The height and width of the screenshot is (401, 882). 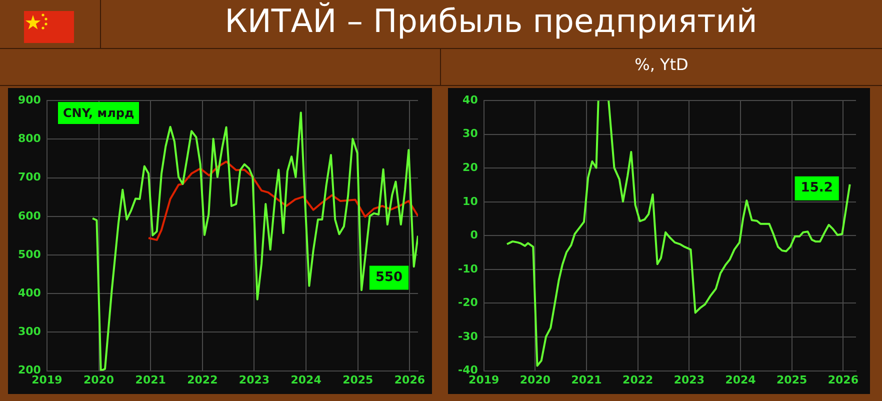 What do you see at coordinates (474, 235) in the screenshot?
I see `y-tick-label: 0` at bounding box center [474, 235].